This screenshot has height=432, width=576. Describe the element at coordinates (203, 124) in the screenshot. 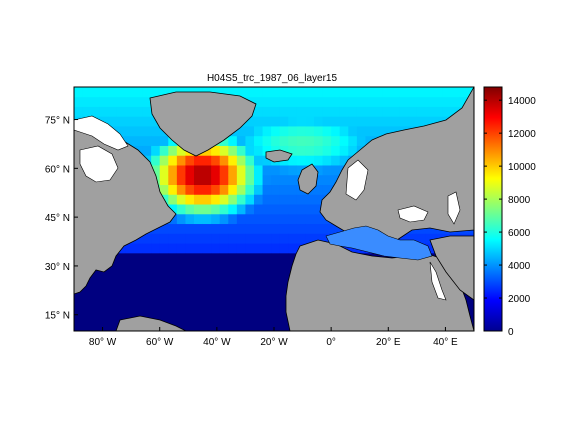

I see `greenland-land` at that location.